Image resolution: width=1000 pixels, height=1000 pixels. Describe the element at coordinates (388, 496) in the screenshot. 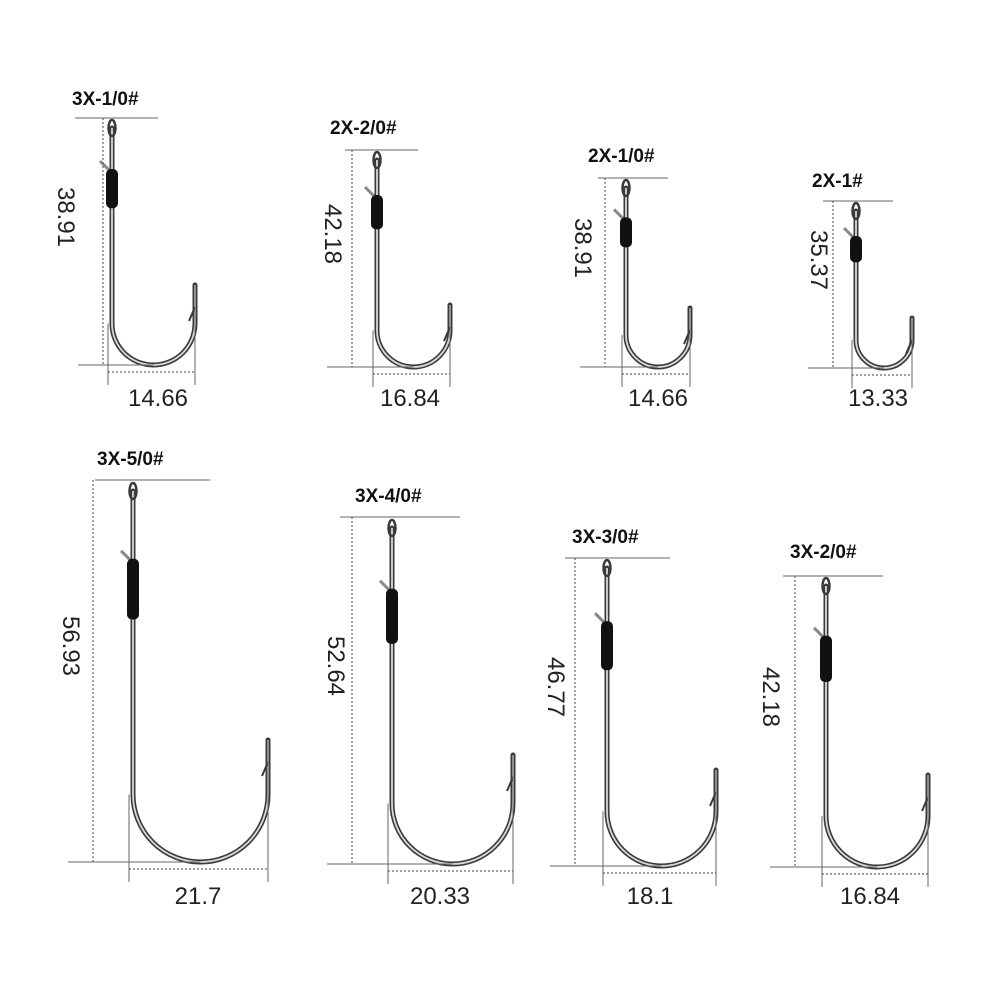

I see `hook-size-label: 3X-4/0#` at that location.